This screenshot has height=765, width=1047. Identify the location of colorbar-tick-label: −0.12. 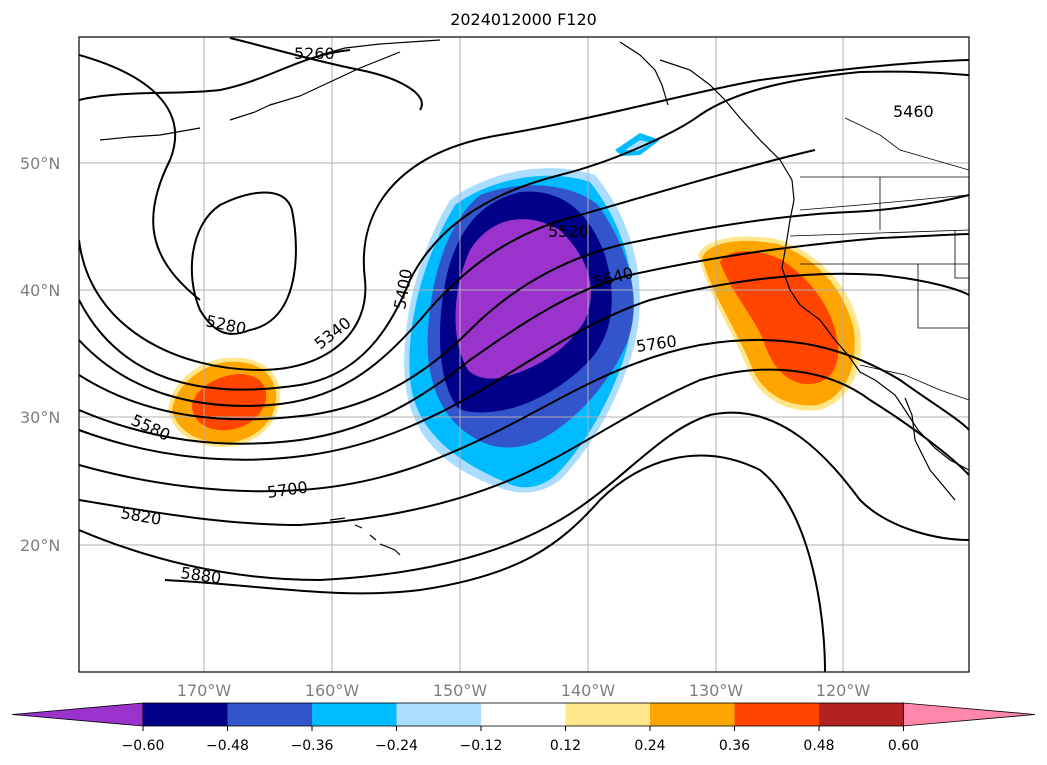
(481, 746).